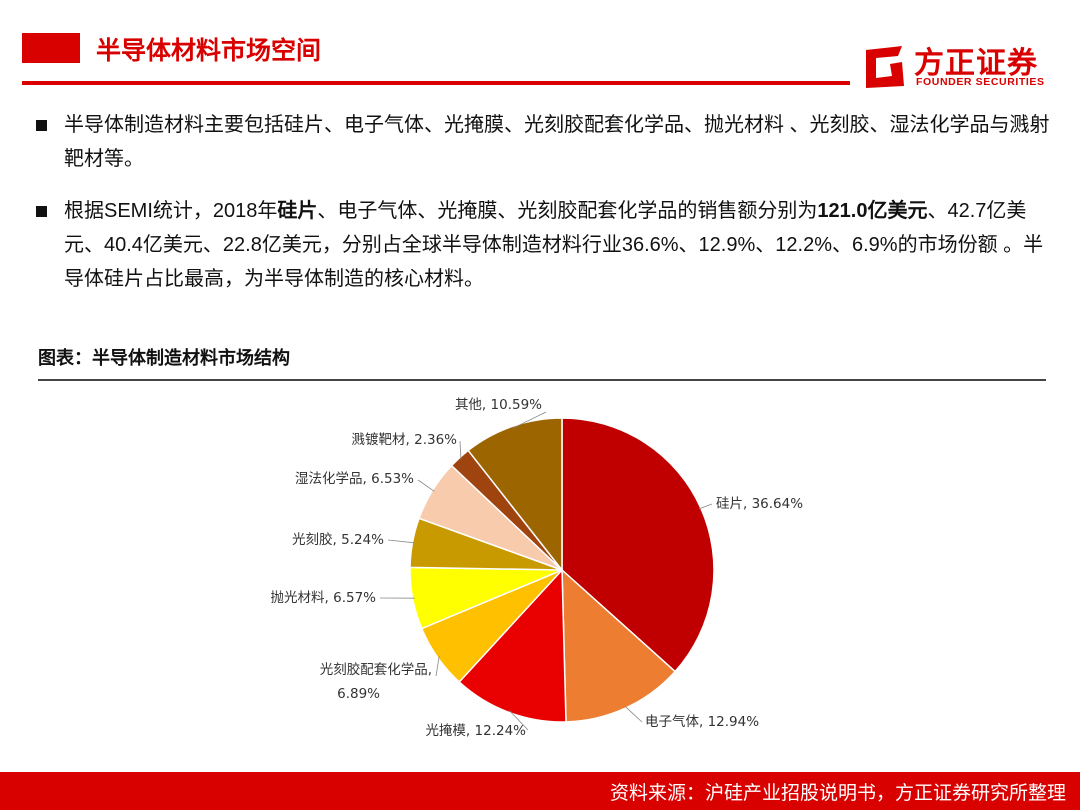  Describe the element at coordinates (338, 539) in the screenshot. I see `pie-label-6: 光刻胶, 5.24%` at that location.